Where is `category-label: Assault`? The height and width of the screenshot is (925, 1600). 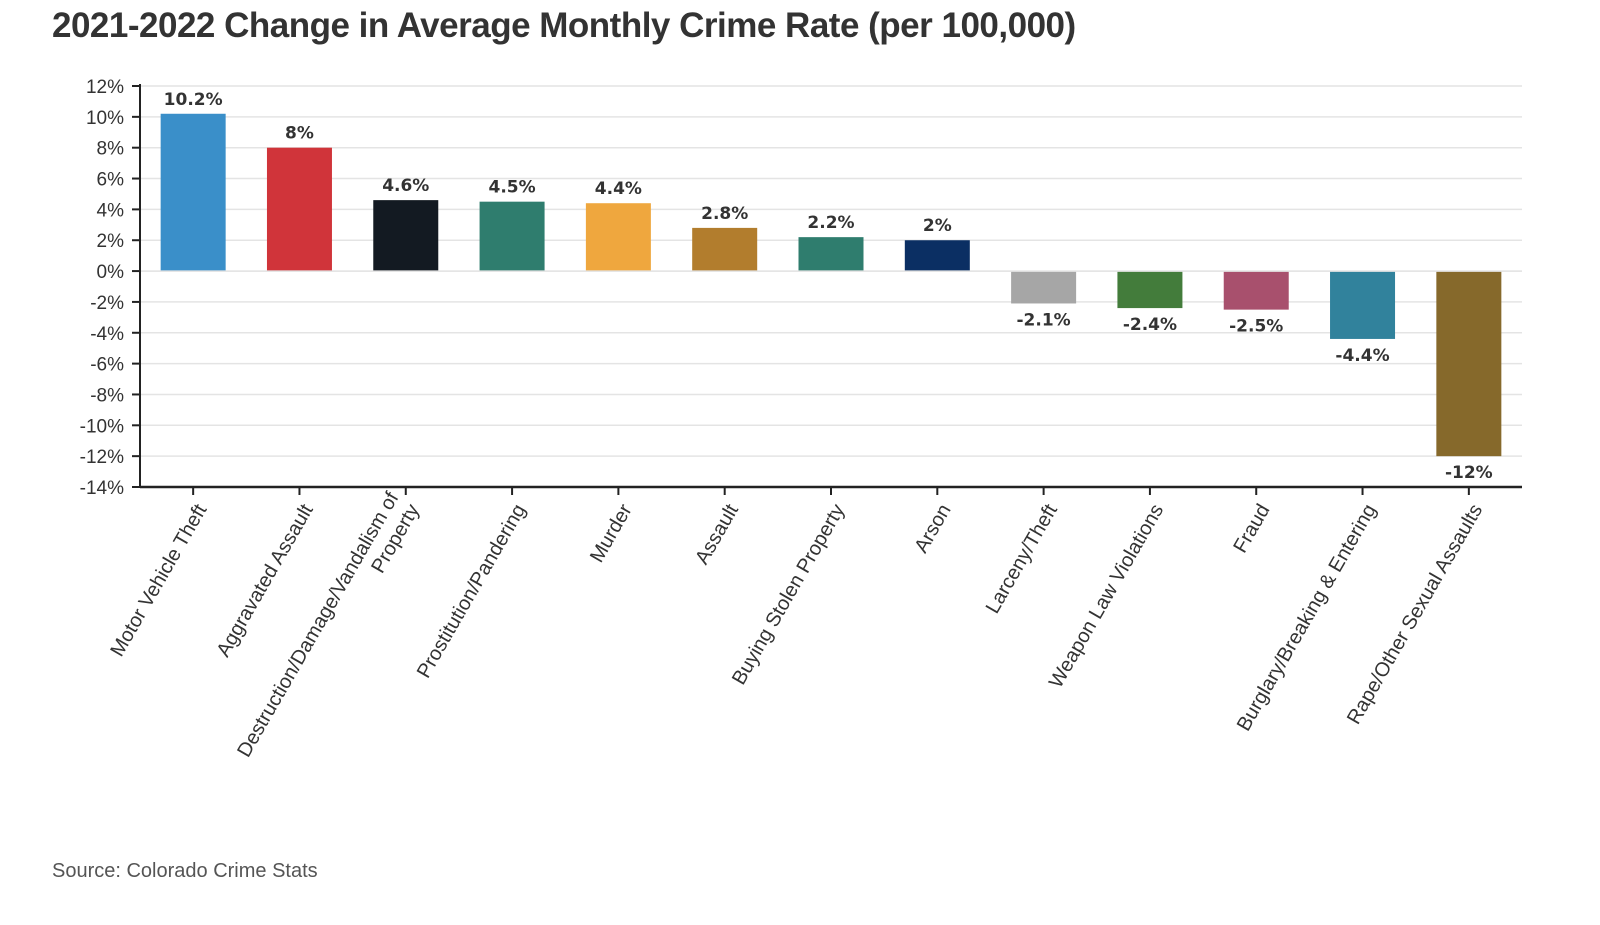 category-label: Assault is located at coordinates (717, 534).